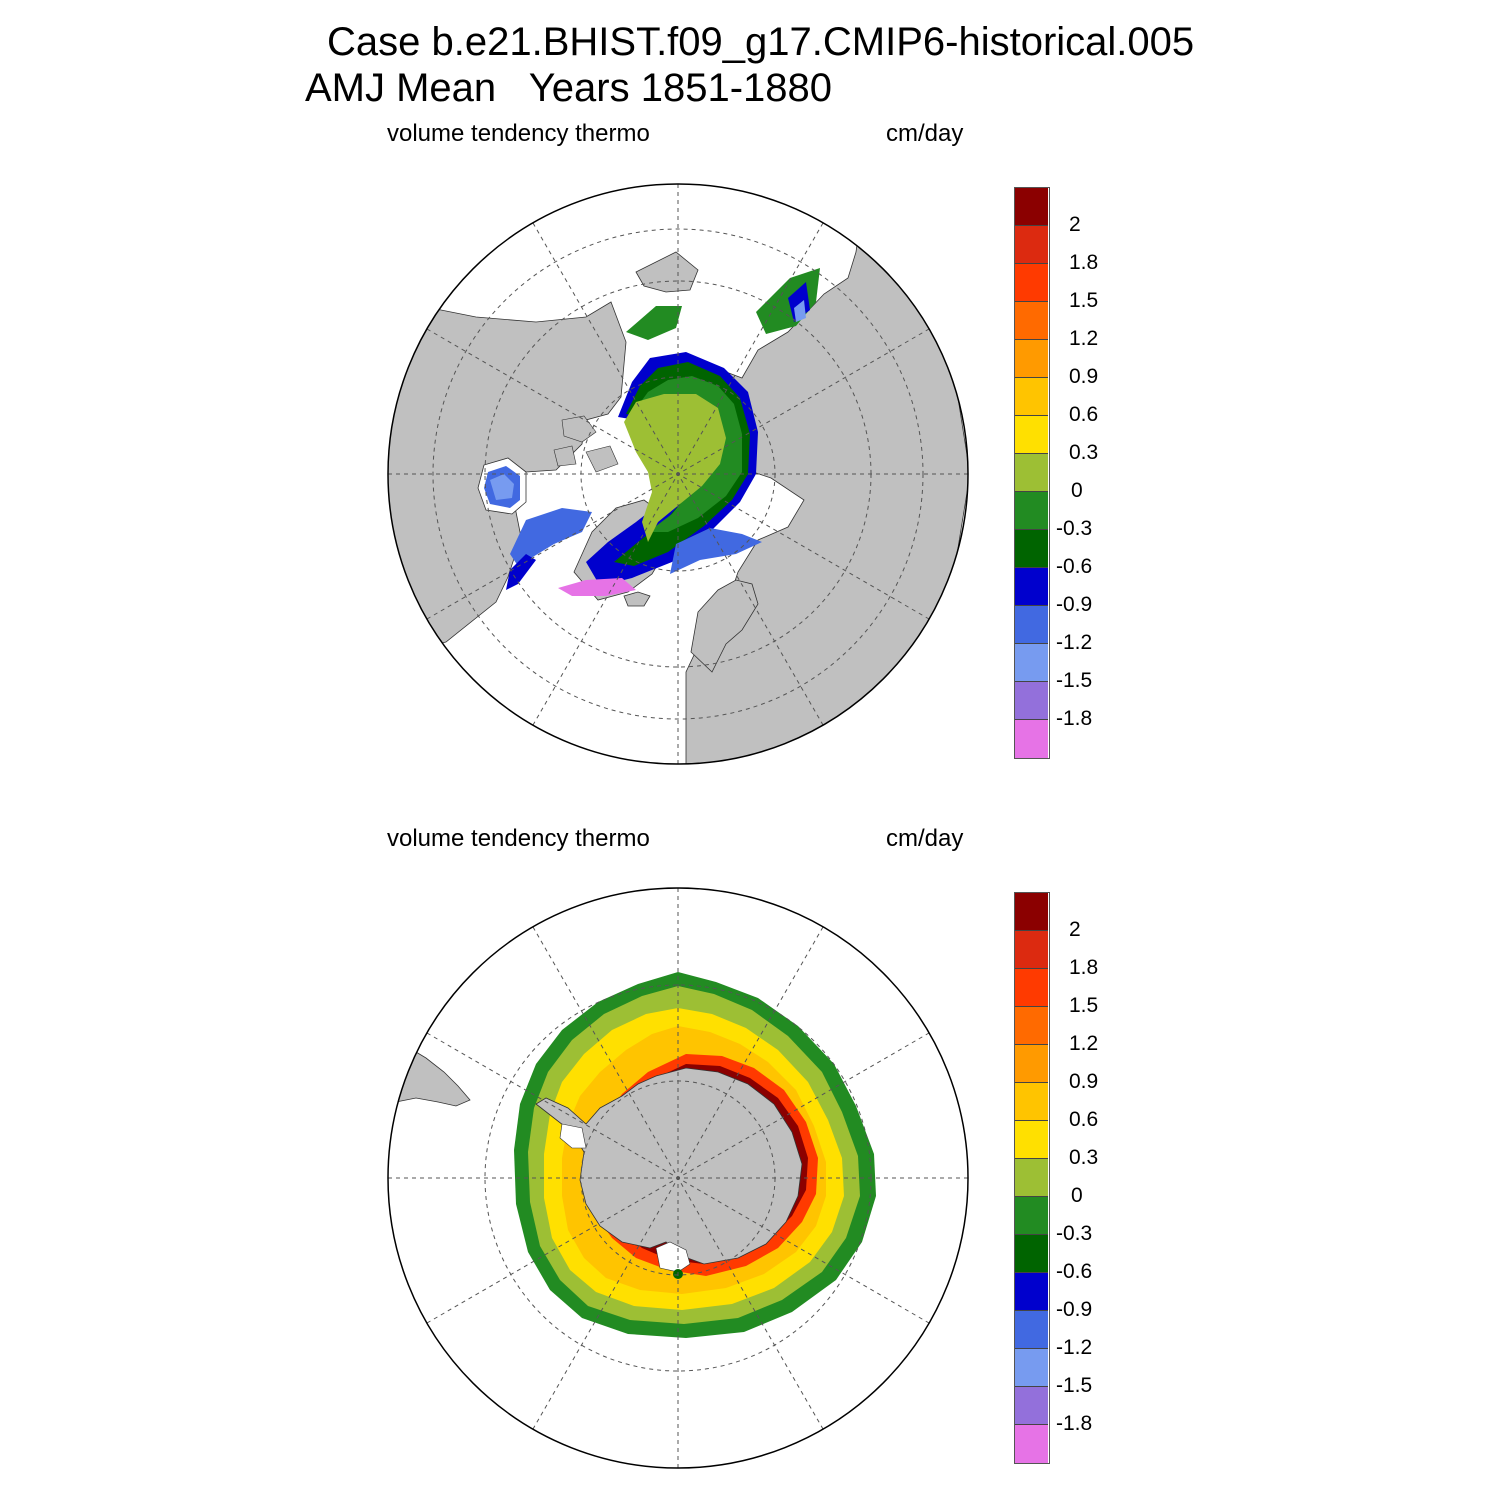 The height and width of the screenshot is (1500, 1500). I want to click on denmark-strait-ice, so click(597, 587).